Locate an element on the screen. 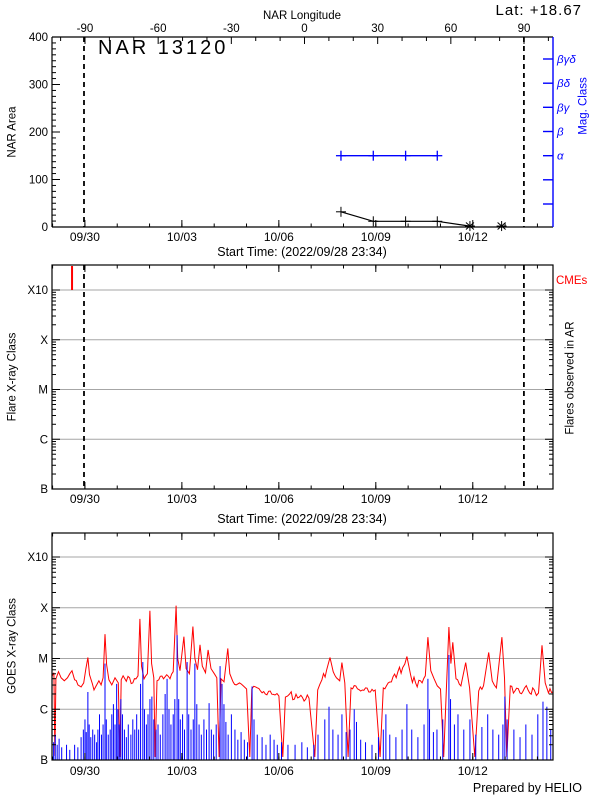 This screenshot has width=600, height=800. area-tick-label: 300 is located at coordinates (38, 86).